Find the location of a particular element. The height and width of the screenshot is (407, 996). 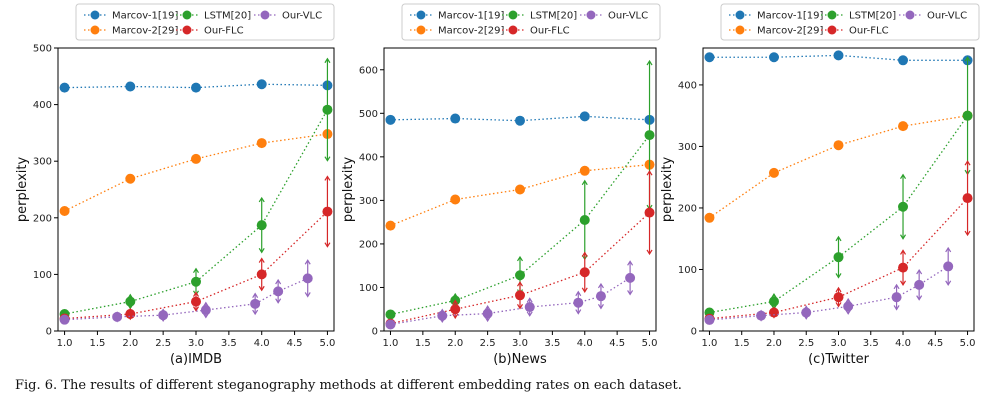

x-tick-label: 3.0 is located at coordinates (520, 343).